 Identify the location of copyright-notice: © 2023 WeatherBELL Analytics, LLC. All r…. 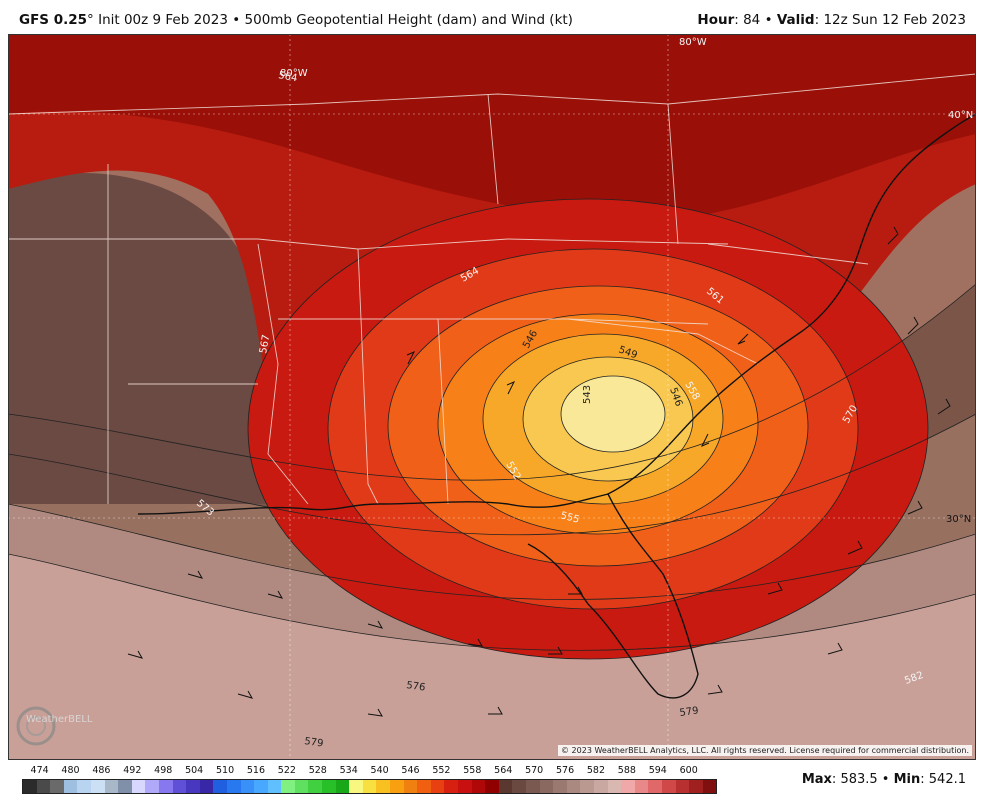
(765, 750).